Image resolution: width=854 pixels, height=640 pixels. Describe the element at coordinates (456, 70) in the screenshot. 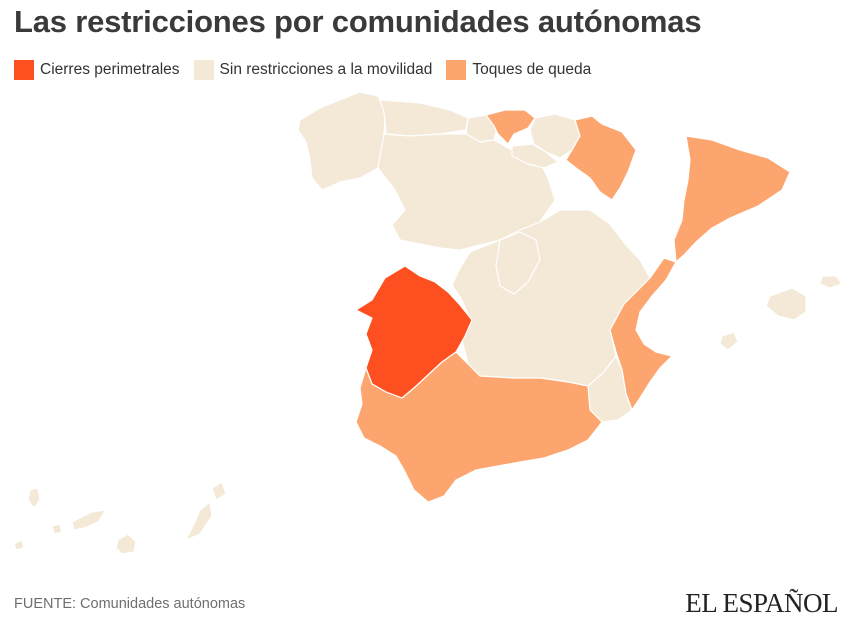

I see `legend-swatch-toques` at that location.